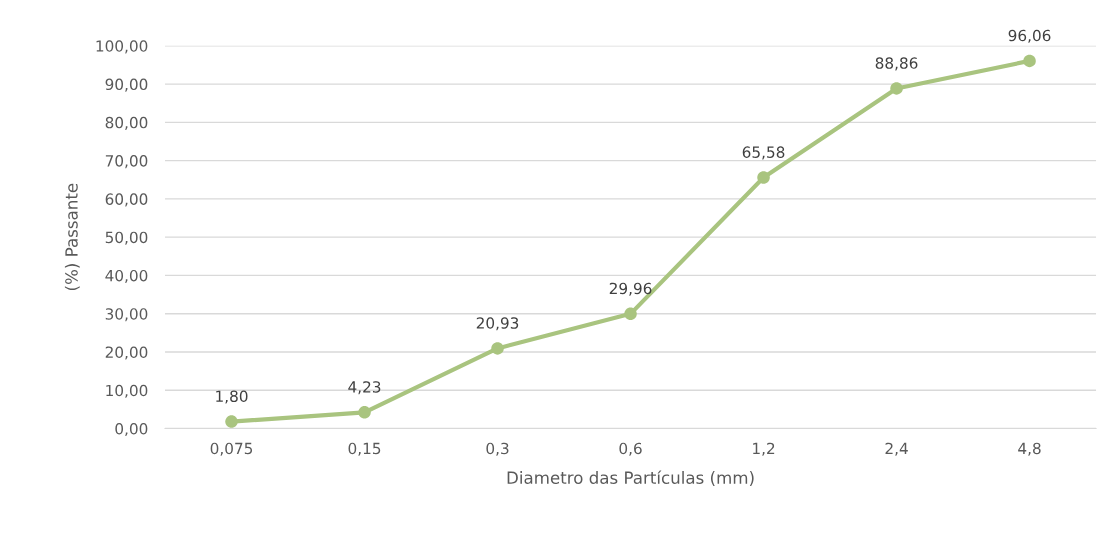  What do you see at coordinates (126, 353) in the screenshot?
I see `y-tick-label: 20,00` at bounding box center [126, 353].